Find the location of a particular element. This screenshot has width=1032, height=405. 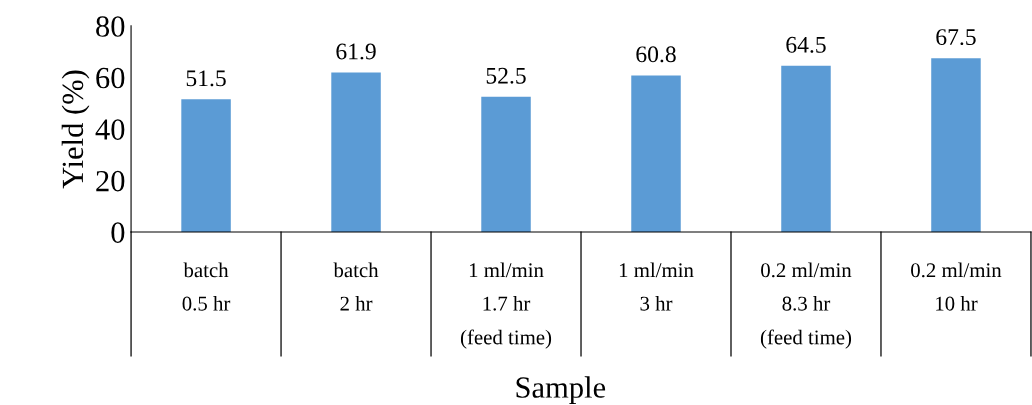

data-label: 64.5 is located at coordinates (806, 44).